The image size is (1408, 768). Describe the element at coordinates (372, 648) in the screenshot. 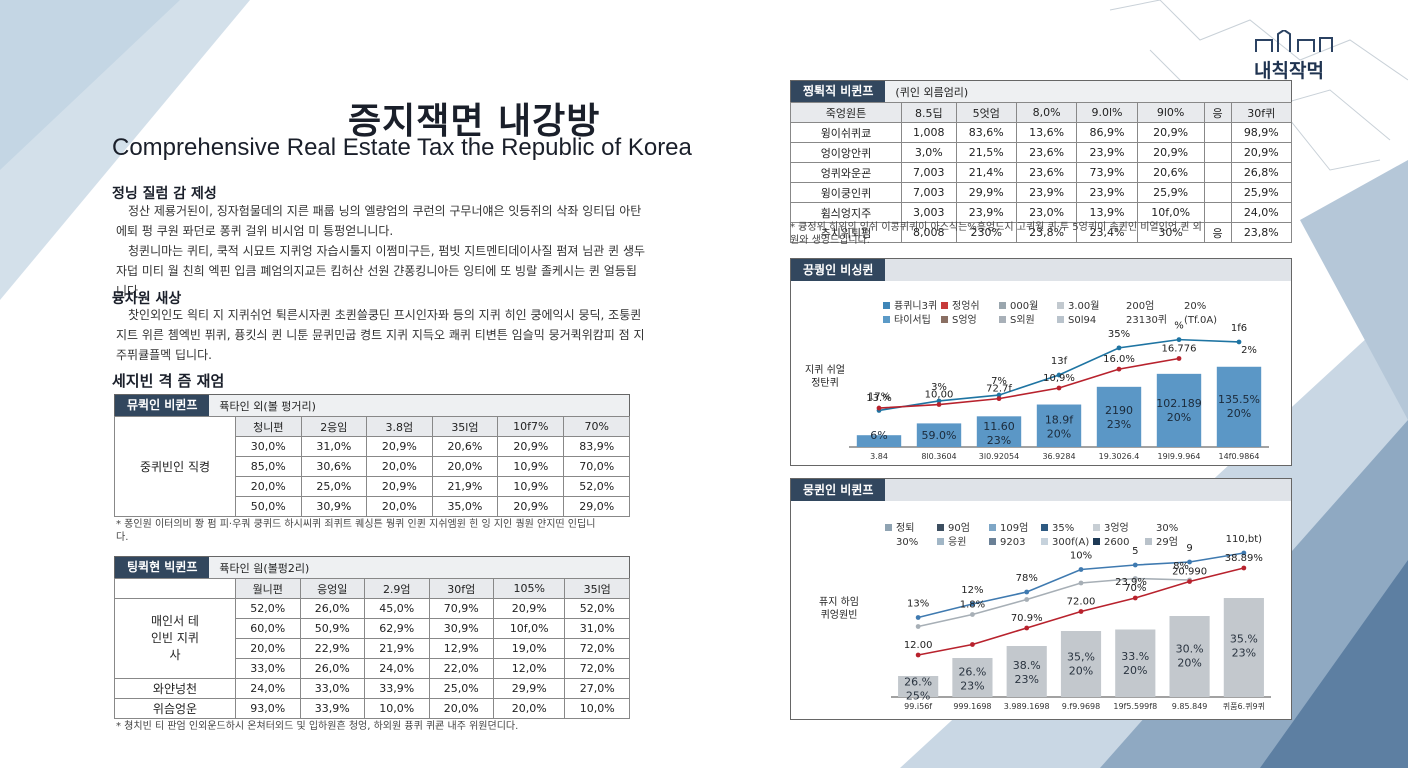

I see `table-row: 20,0% 22,9% 21,9% 12,9% 19,0% 72,0%` at that location.